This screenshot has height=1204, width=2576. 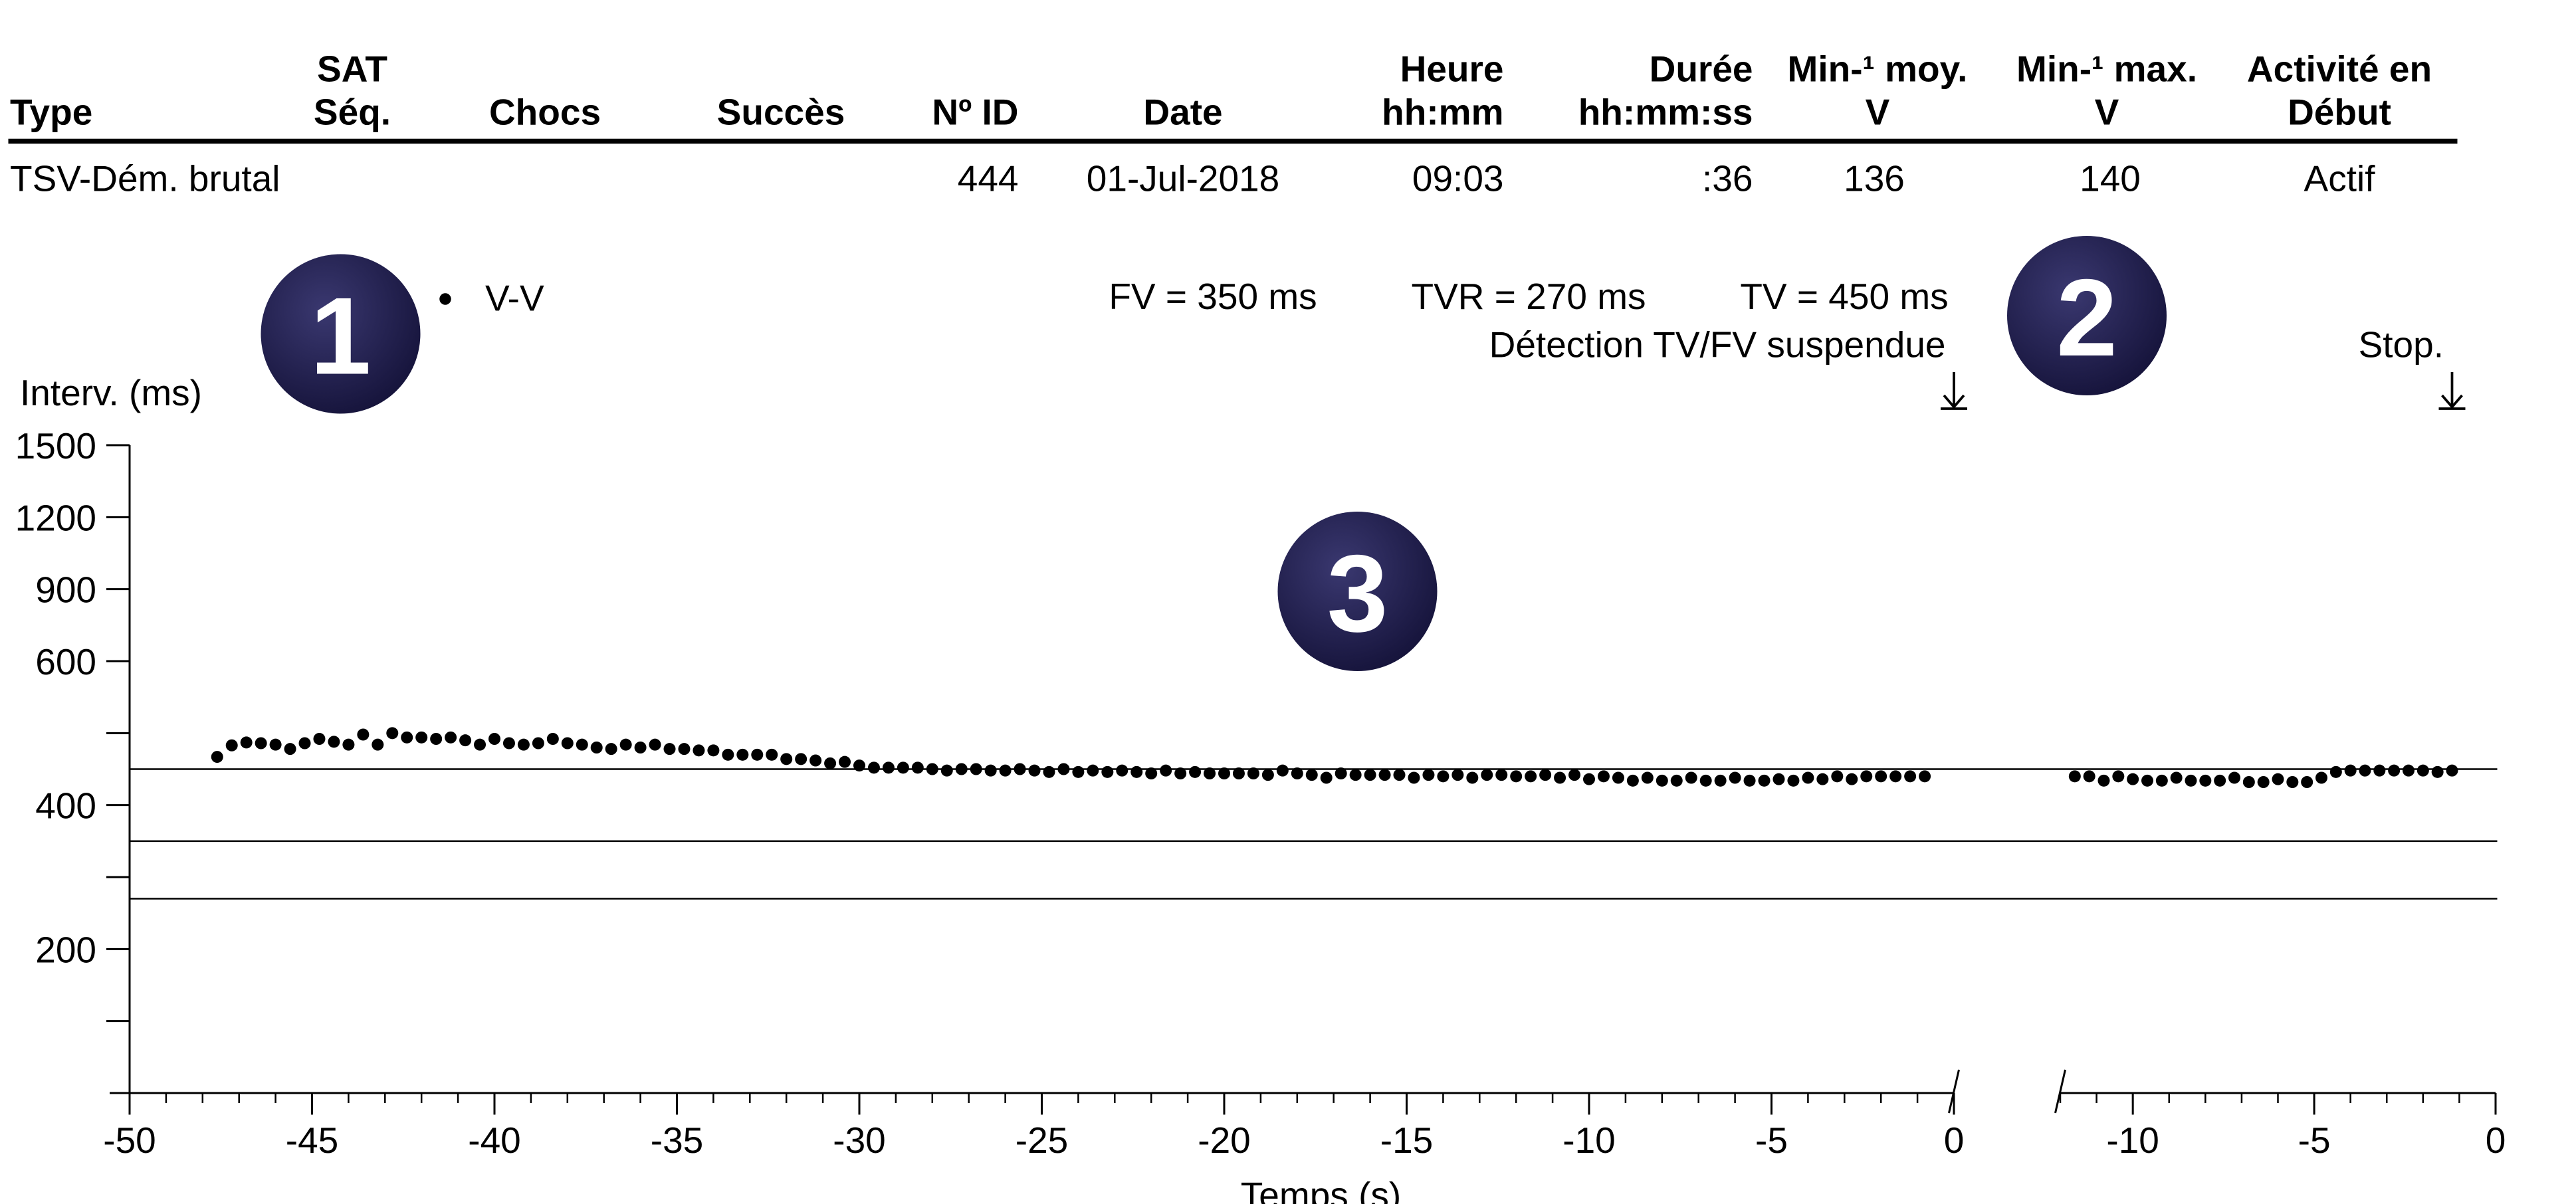 What do you see at coordinates (111, 392) in the screenshot?
I see `y-axis-label: Interv. (ms)` at bounding box center [111, 392].